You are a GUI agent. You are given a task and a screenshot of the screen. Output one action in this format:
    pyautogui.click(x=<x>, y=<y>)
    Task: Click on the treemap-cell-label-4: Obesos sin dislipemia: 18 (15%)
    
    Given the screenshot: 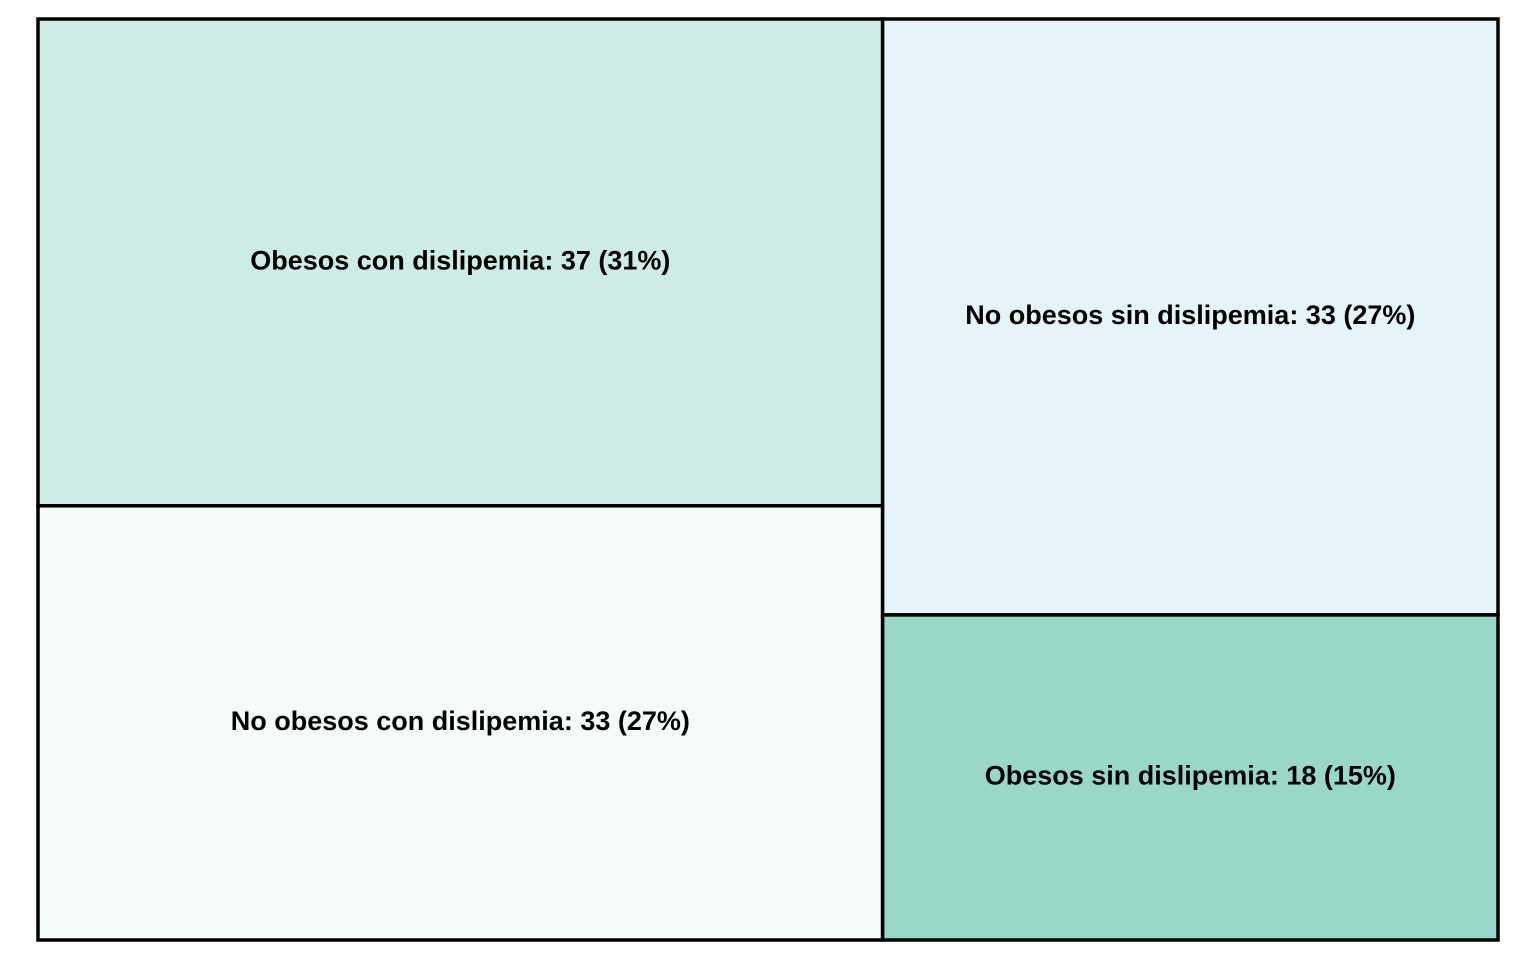 What is the action you would take?
    pyautogui.click(x=1190, y=776)
    